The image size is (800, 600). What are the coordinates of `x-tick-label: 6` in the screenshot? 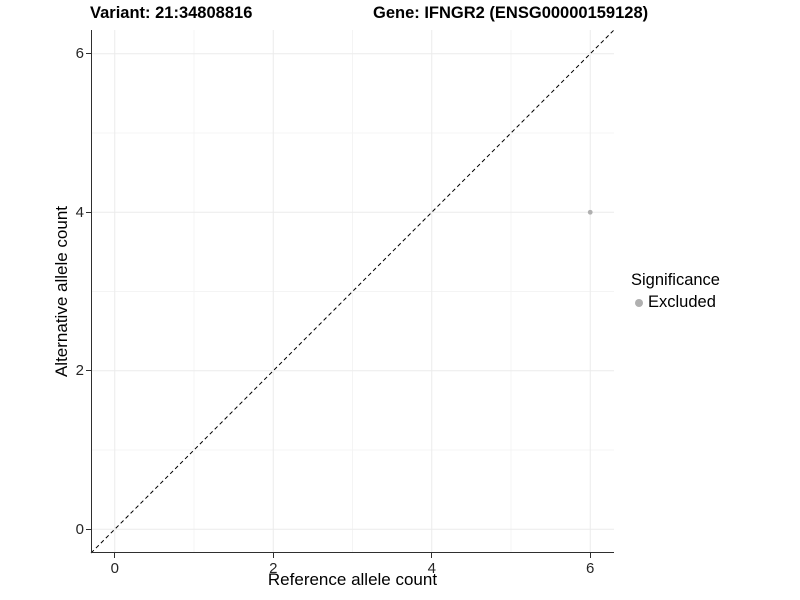 It's located at (590, 568).